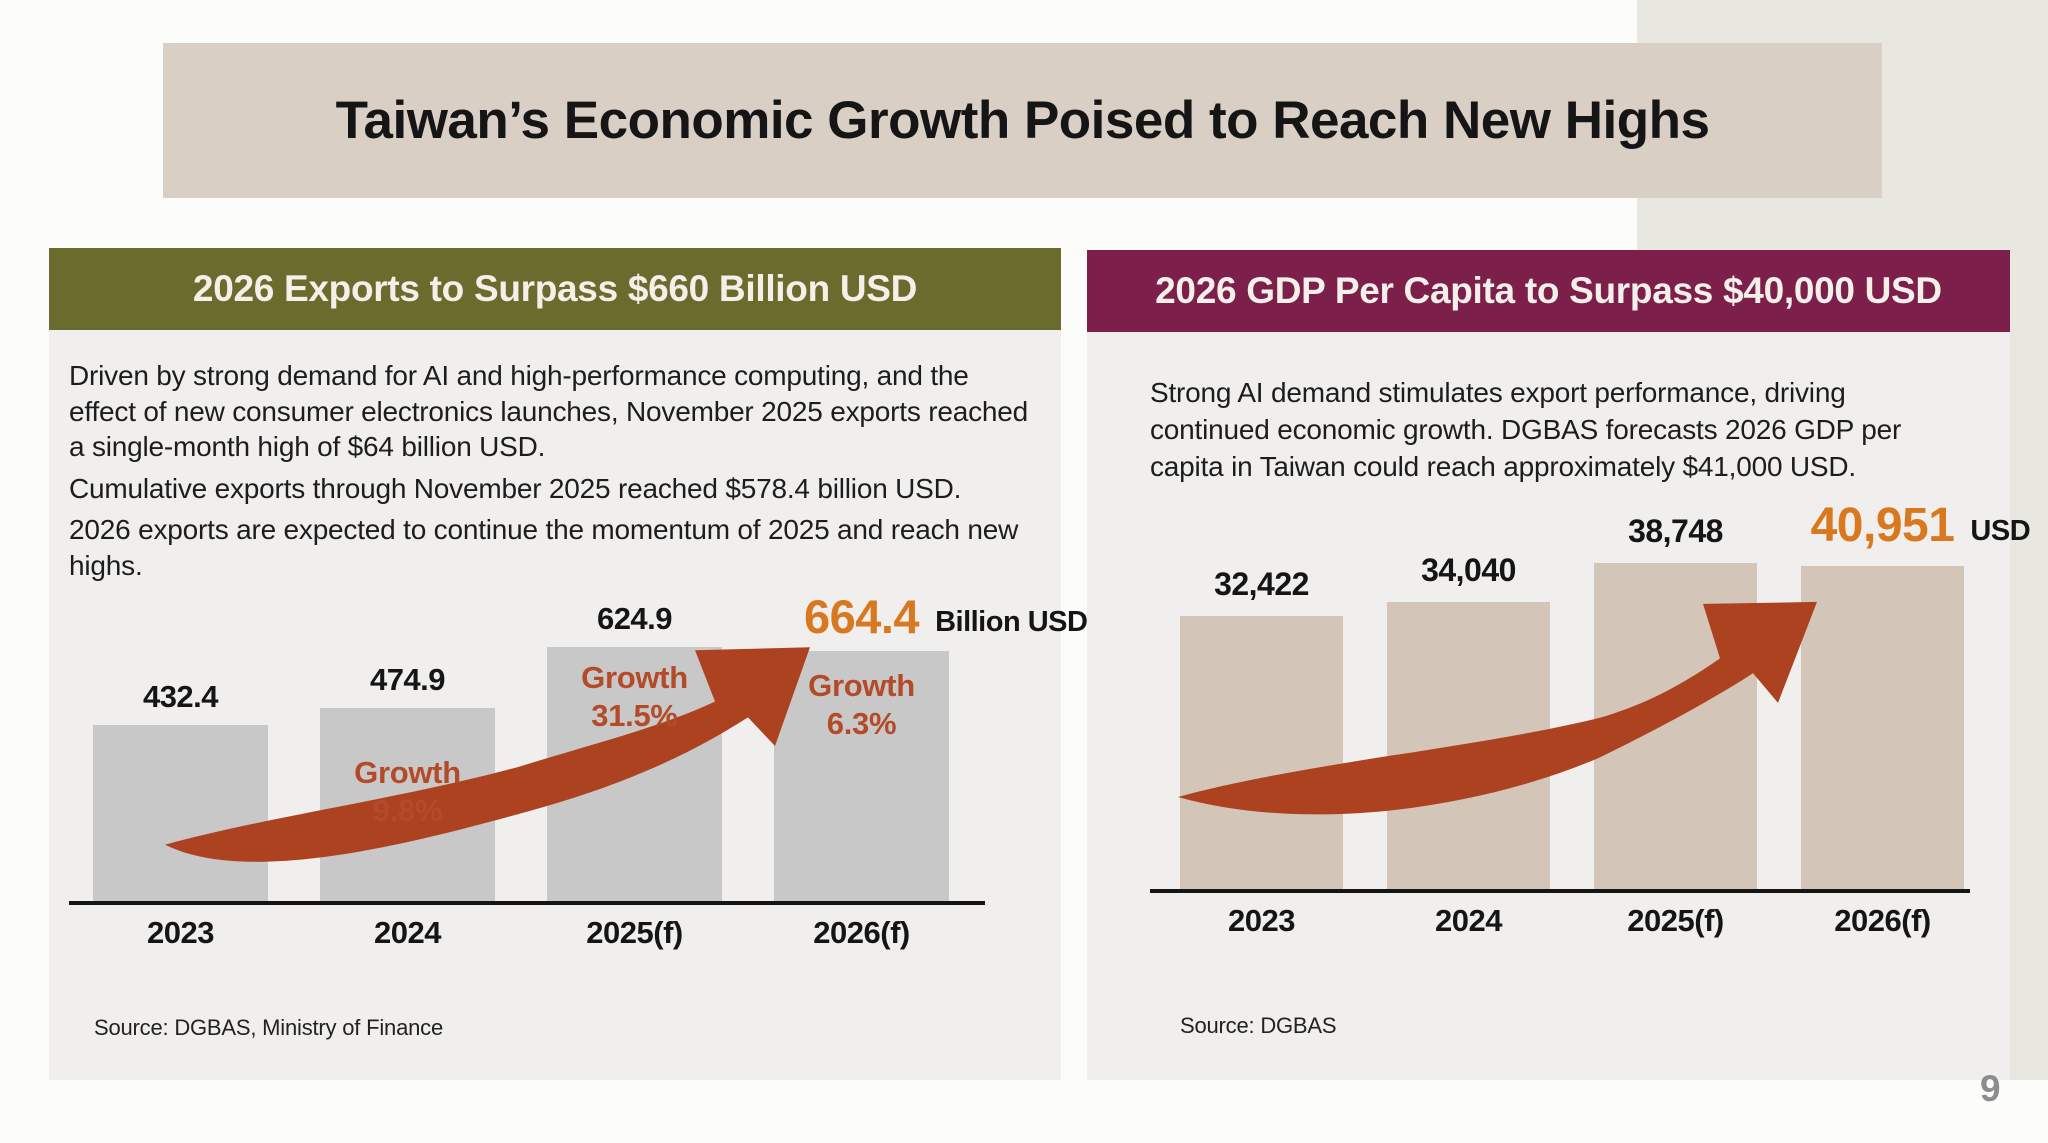 This screenshot has width=2048, height=1143. Describe the element at coordinates (2000, 530) in the screenshot. I see `unit-label: USD` at that location.